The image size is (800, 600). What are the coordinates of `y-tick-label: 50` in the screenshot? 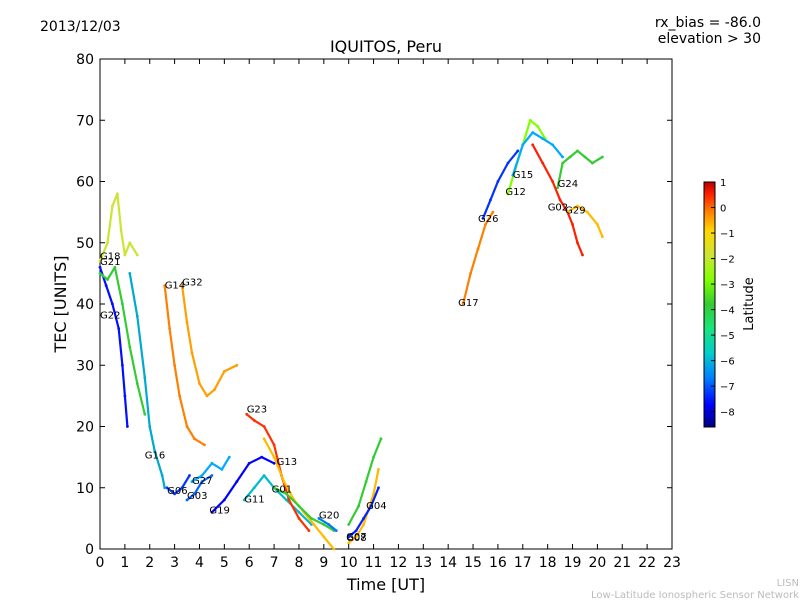 It's located at (85, 244).